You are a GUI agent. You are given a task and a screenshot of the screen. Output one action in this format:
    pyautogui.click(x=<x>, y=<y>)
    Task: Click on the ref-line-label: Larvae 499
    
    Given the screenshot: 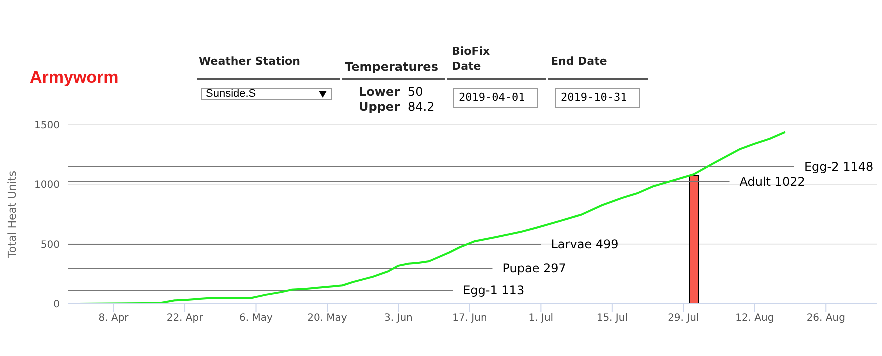 What is the action you would take?
    pyautogui.click(x=585, y=244)
    